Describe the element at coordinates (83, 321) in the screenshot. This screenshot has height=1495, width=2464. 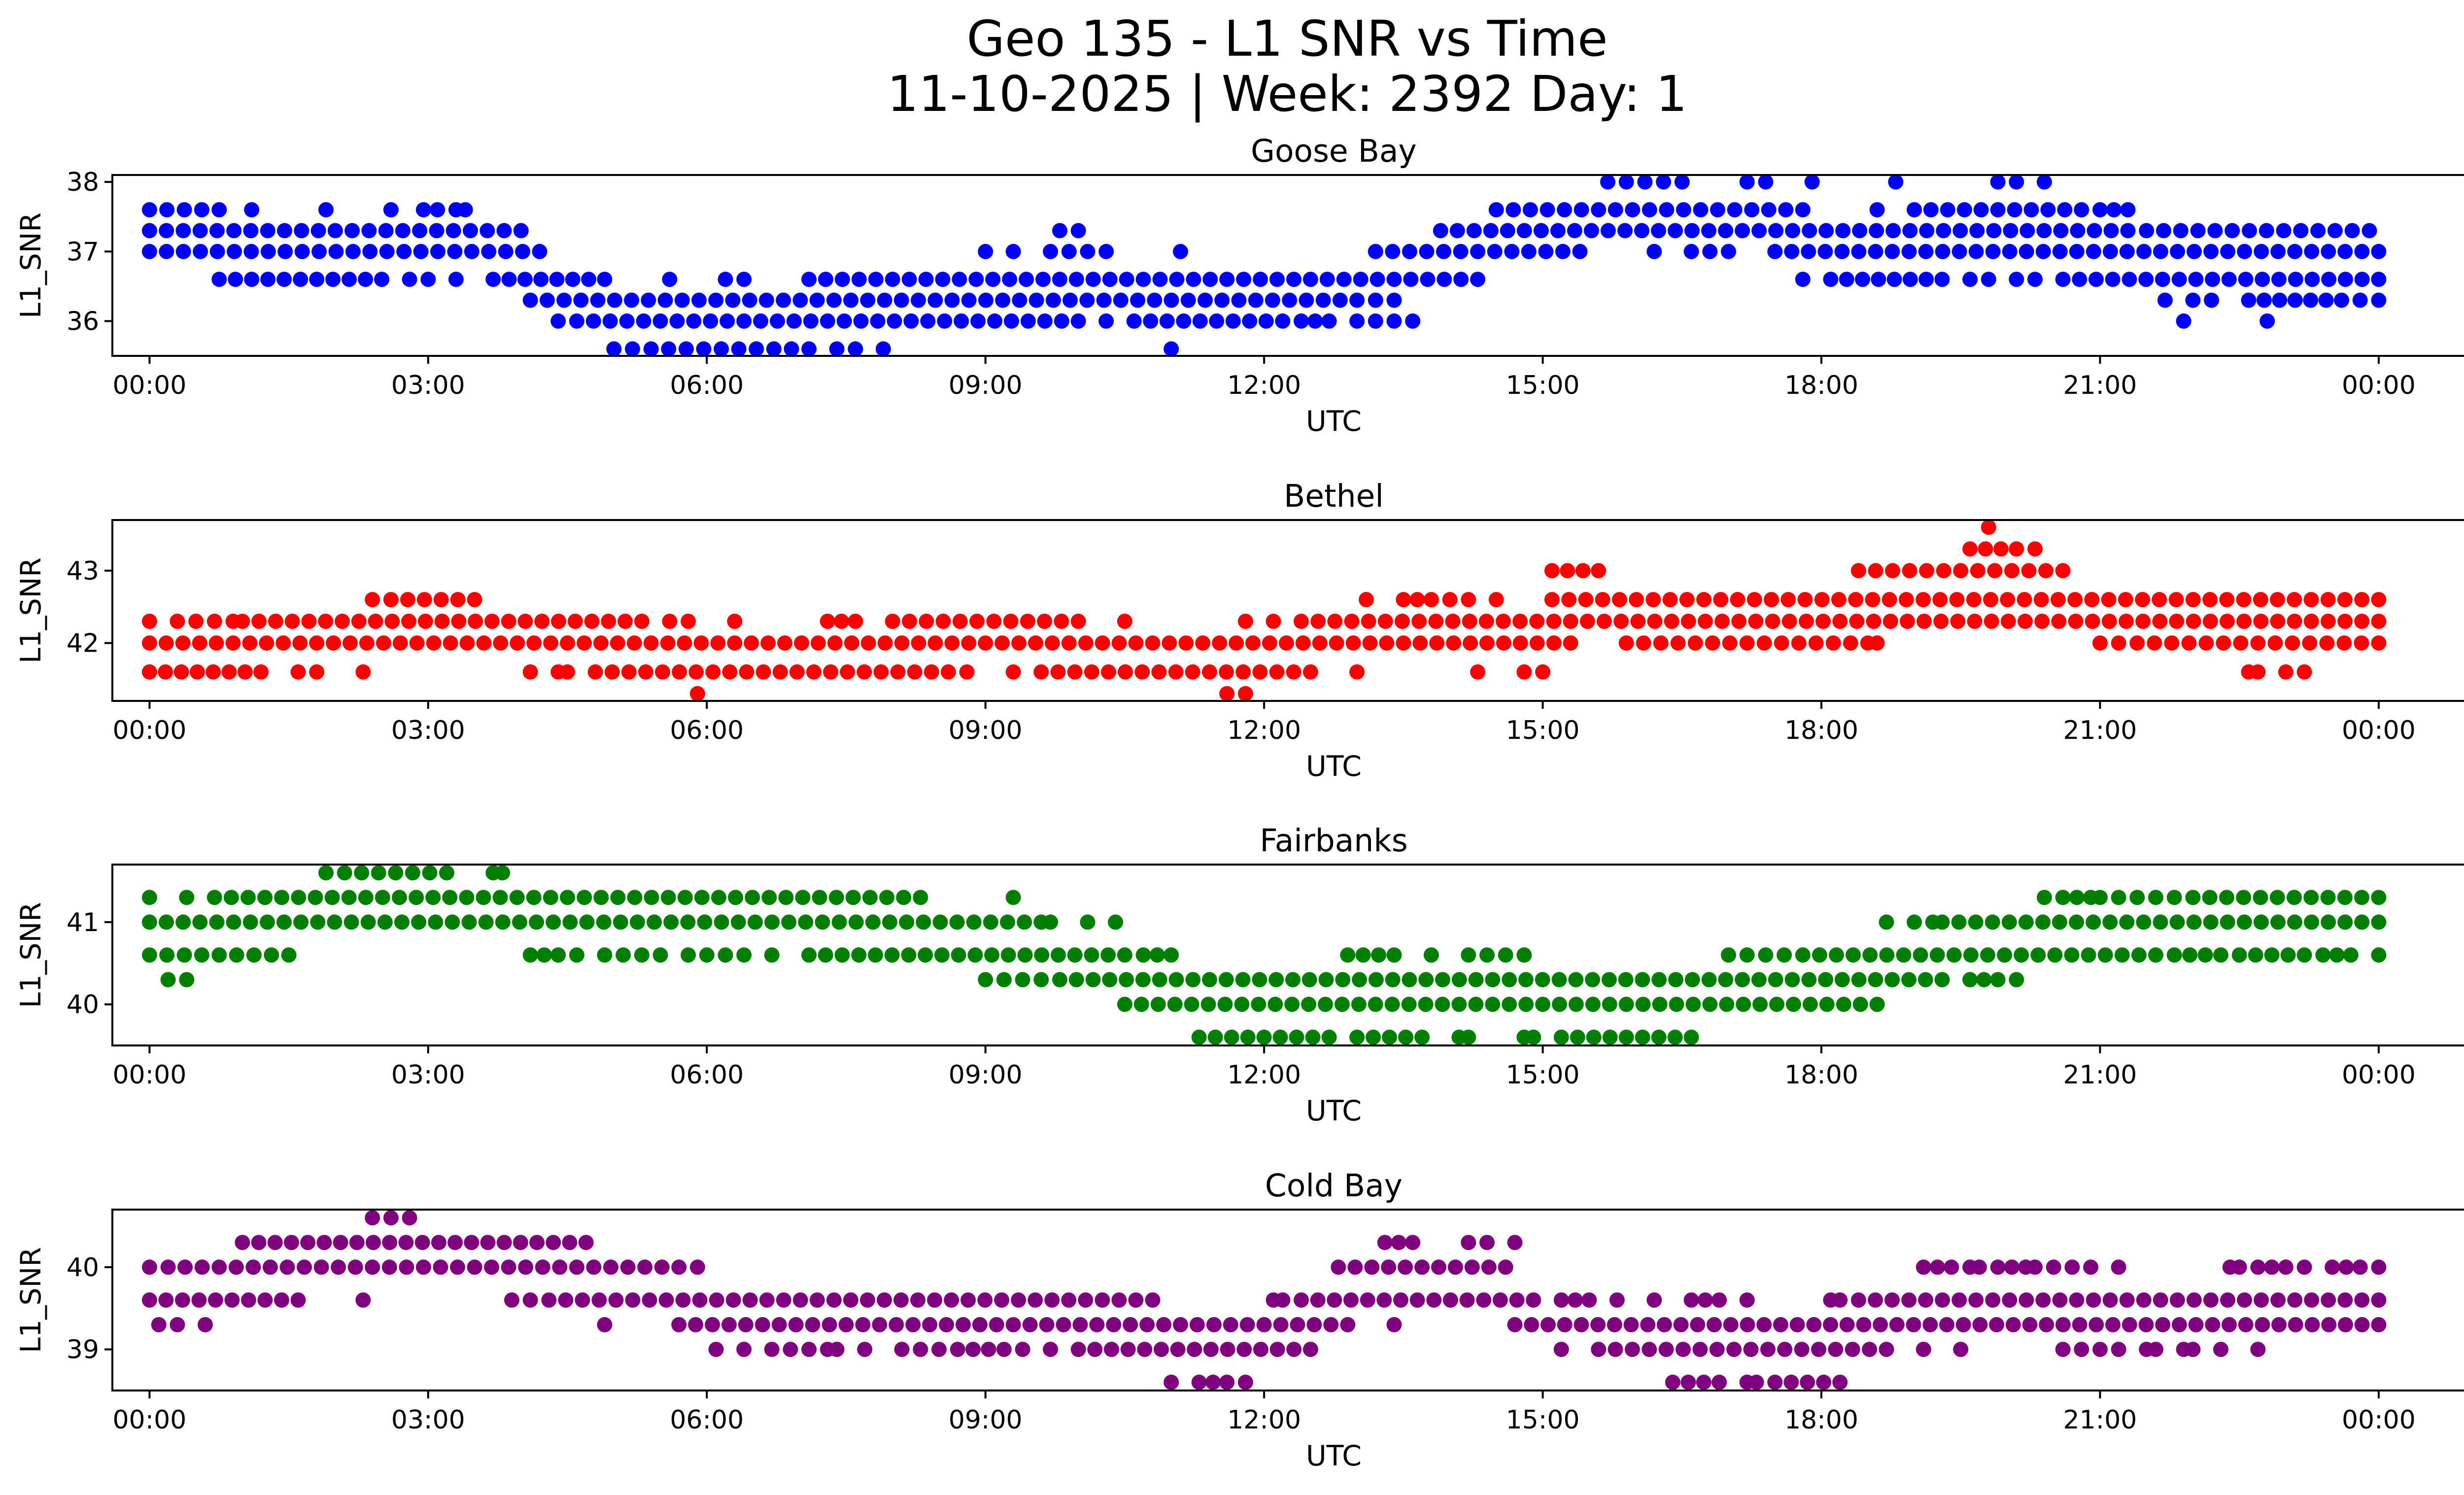
I see `y-tick-label: 36` at that location.